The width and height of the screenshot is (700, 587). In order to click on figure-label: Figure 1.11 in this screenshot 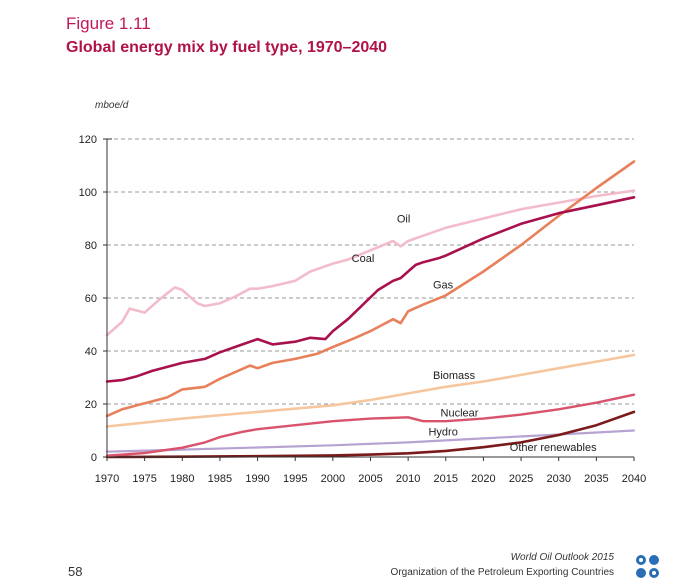, I will do `click(108, 23)`.